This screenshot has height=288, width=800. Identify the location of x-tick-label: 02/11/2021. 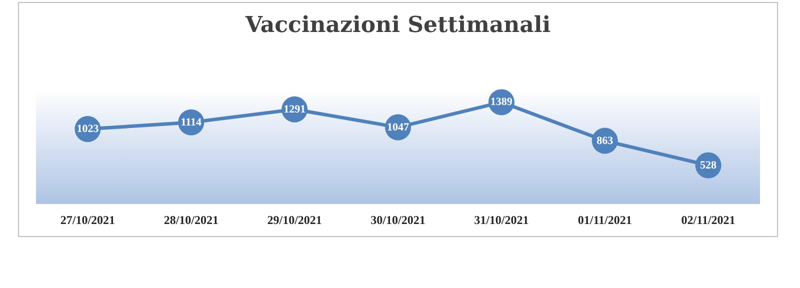
(708, 220).